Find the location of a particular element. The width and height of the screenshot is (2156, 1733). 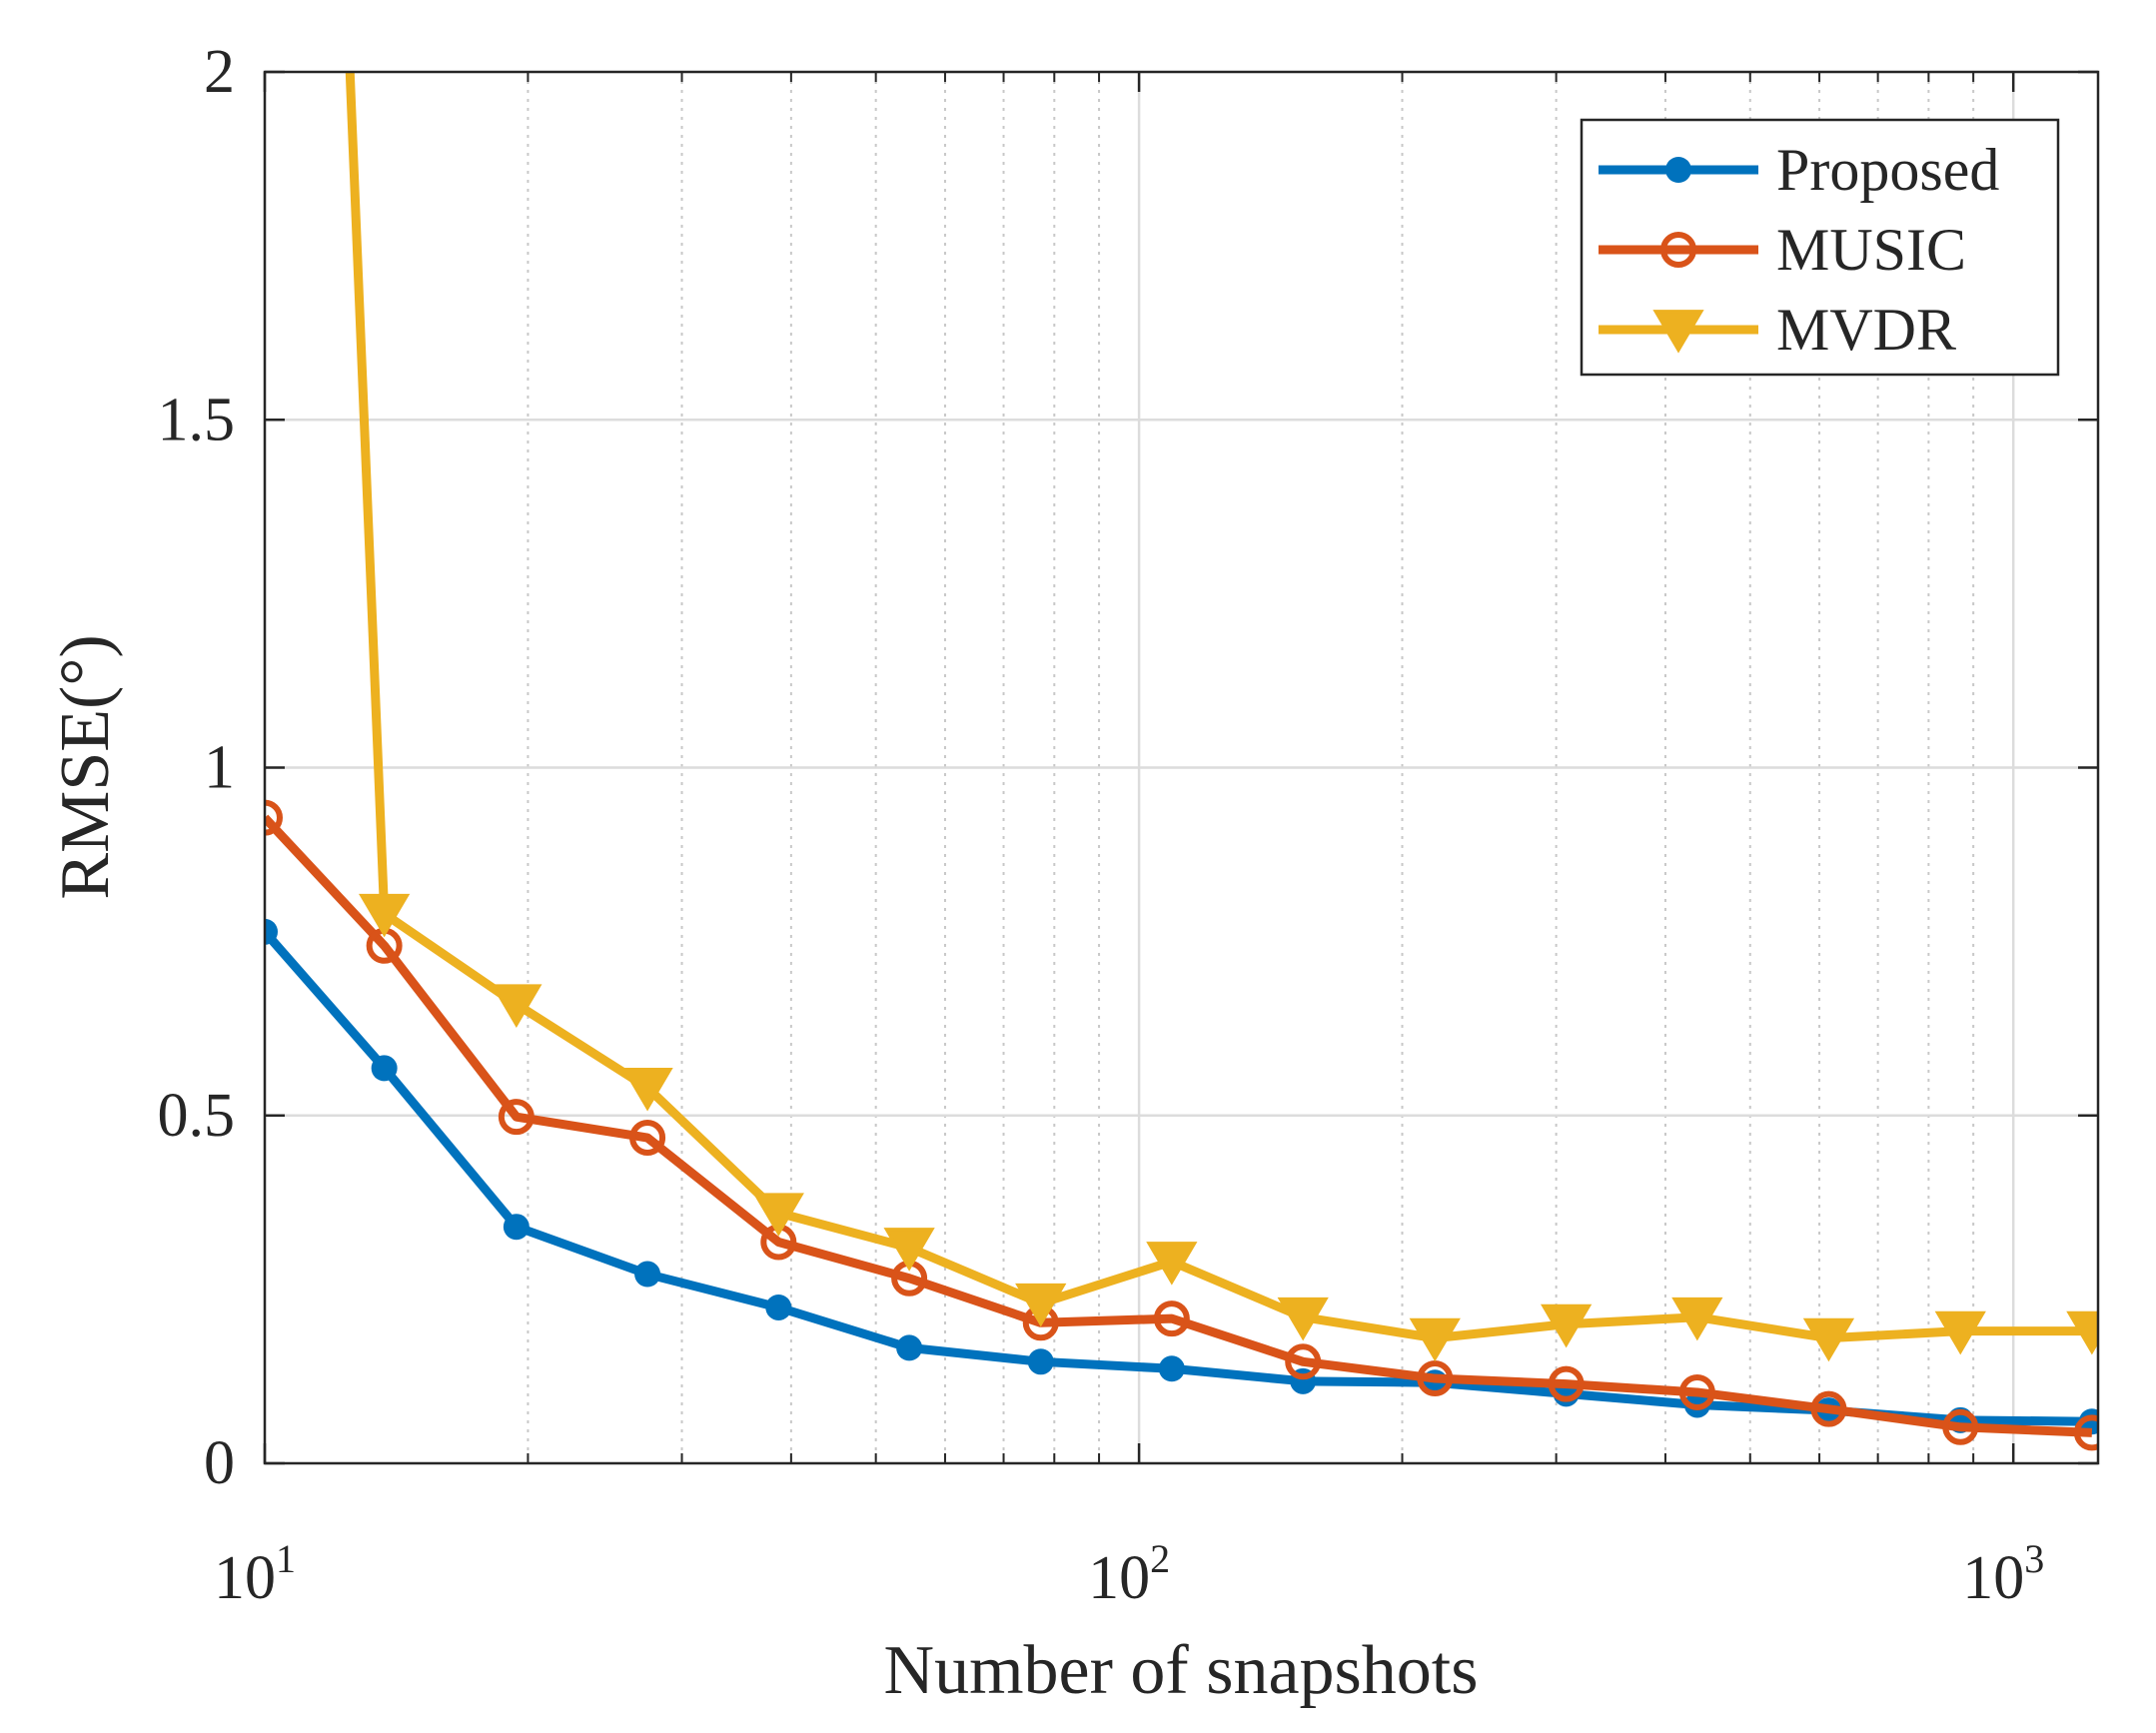

y-tick-label: 1 is located at coordinates (219, 768).